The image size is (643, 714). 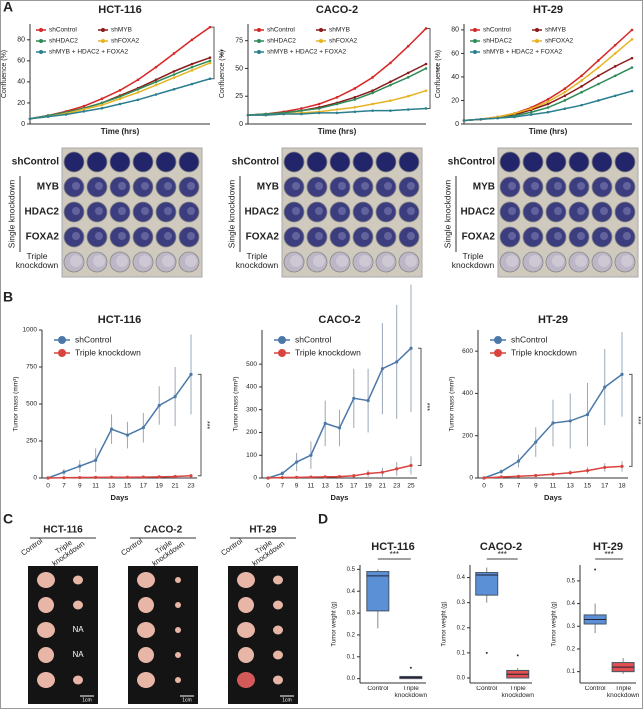 I want to click on scale-label: 1cm, so click(x=286, y=700).